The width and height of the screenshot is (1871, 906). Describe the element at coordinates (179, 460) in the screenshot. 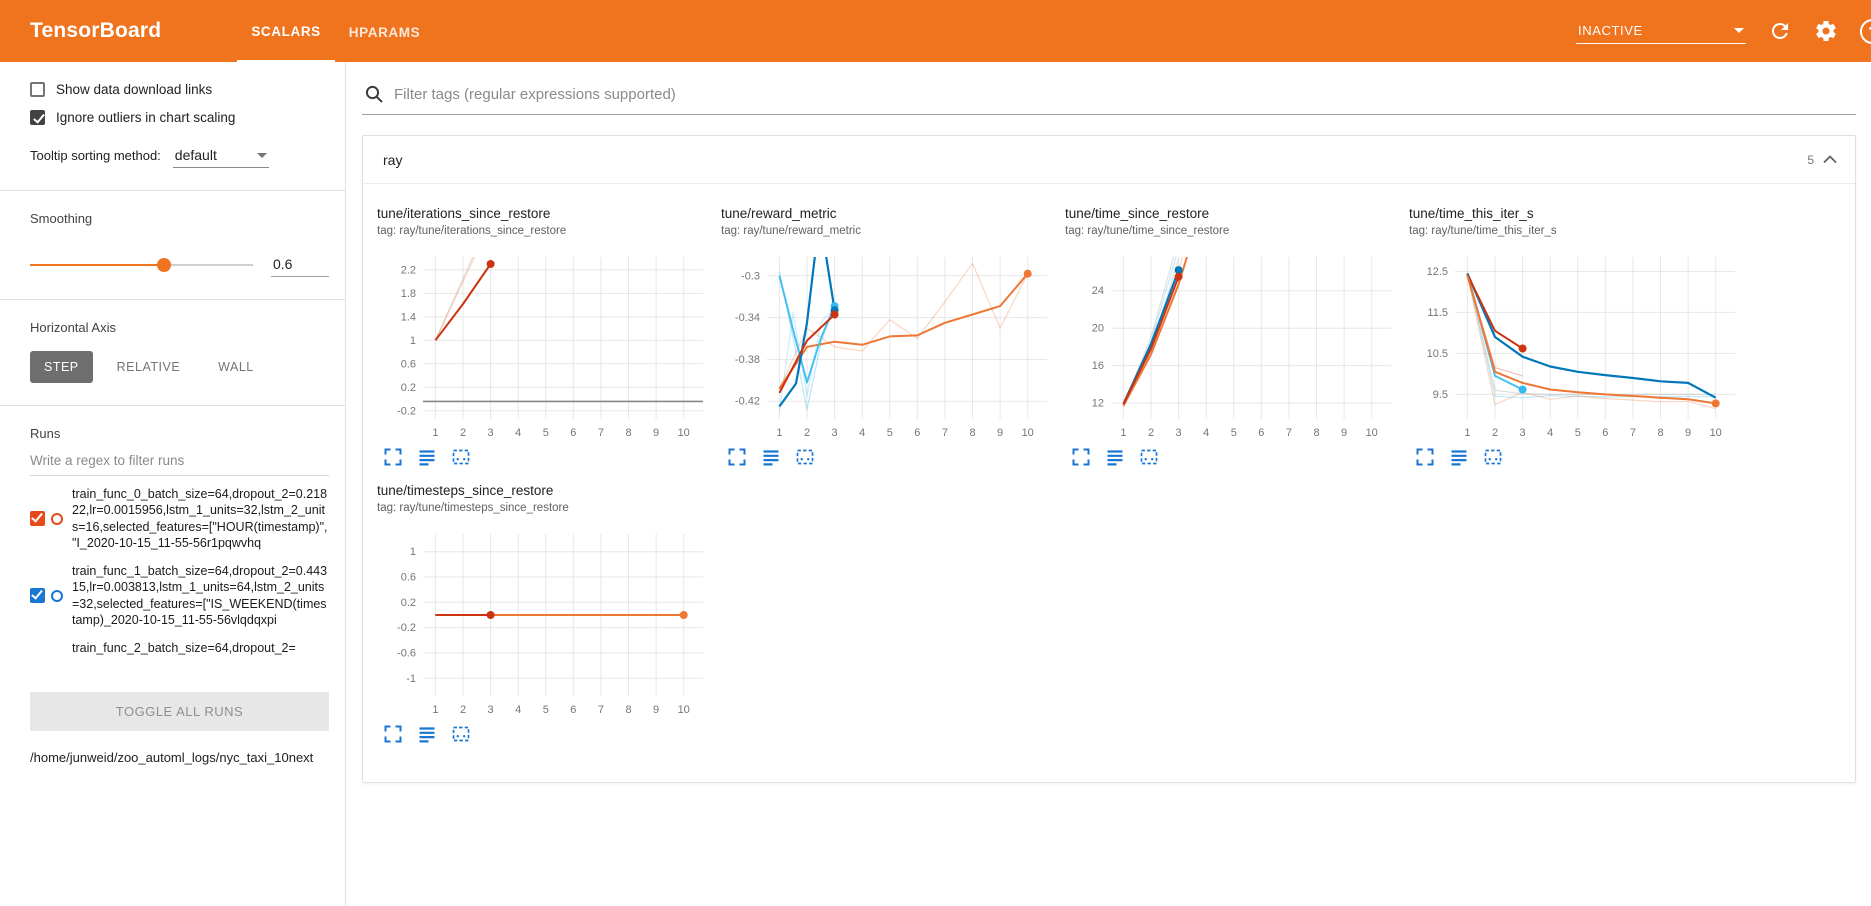

I see `runs-filter-input` at that location.